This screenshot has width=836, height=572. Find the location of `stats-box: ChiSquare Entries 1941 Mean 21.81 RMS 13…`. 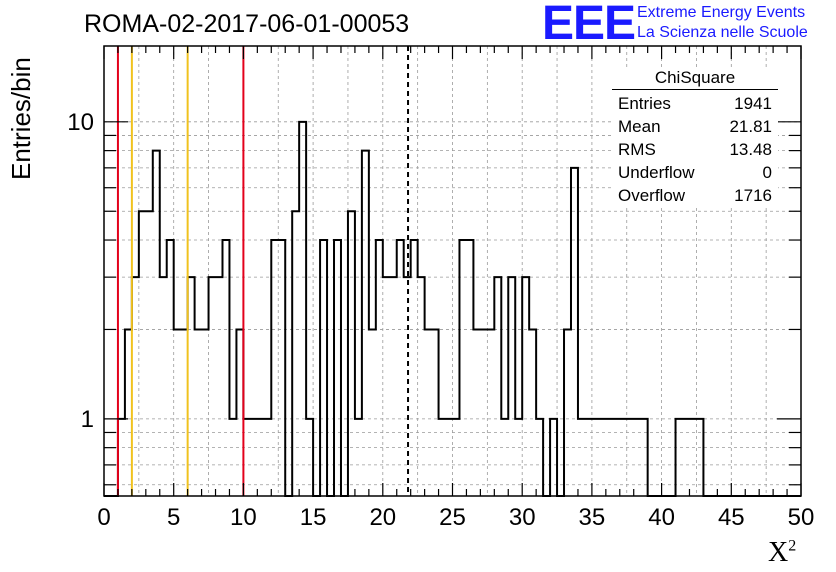

stats-box: ChiSquare Entries 1941 Mean 21.81 RMS 13… is located at coordinates (695, 137).